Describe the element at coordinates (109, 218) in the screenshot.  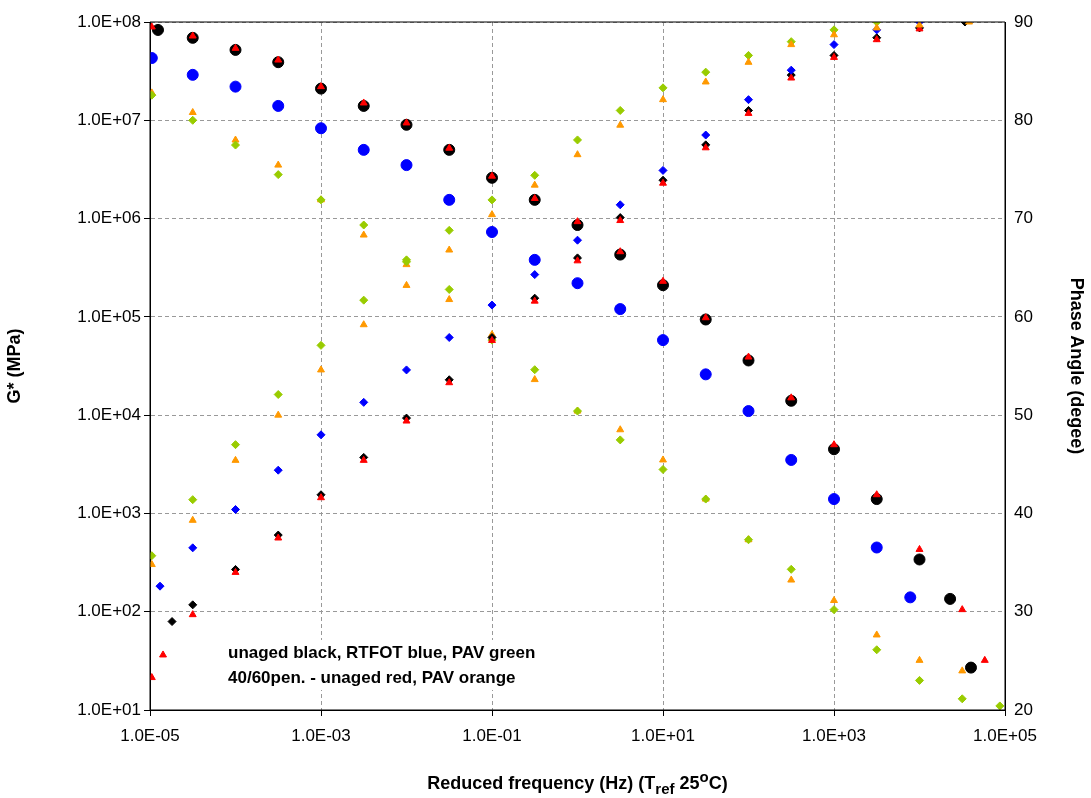
I see `y-tick-label: 1.0E+06` at that location.